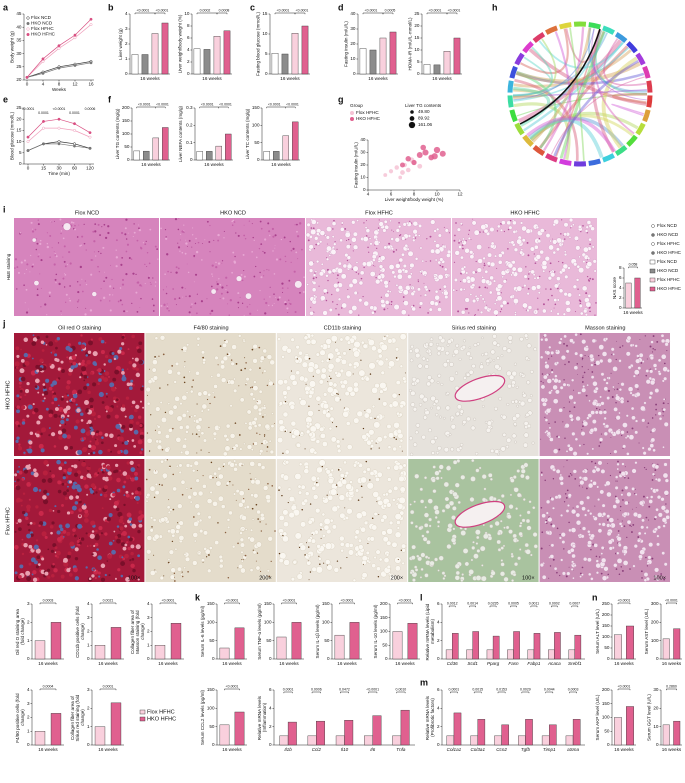 The image size is (685, 783). What do you see at coordinates (671, 687) in the screenshot?
I see `p-value: 0.2860` at bounding box center [671, 687].